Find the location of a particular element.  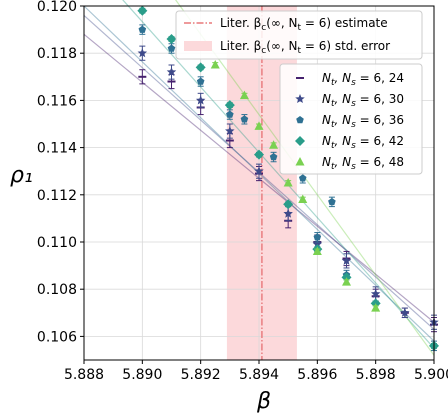

x-tick-label: 5.890 is located at coordinates (142, 375).